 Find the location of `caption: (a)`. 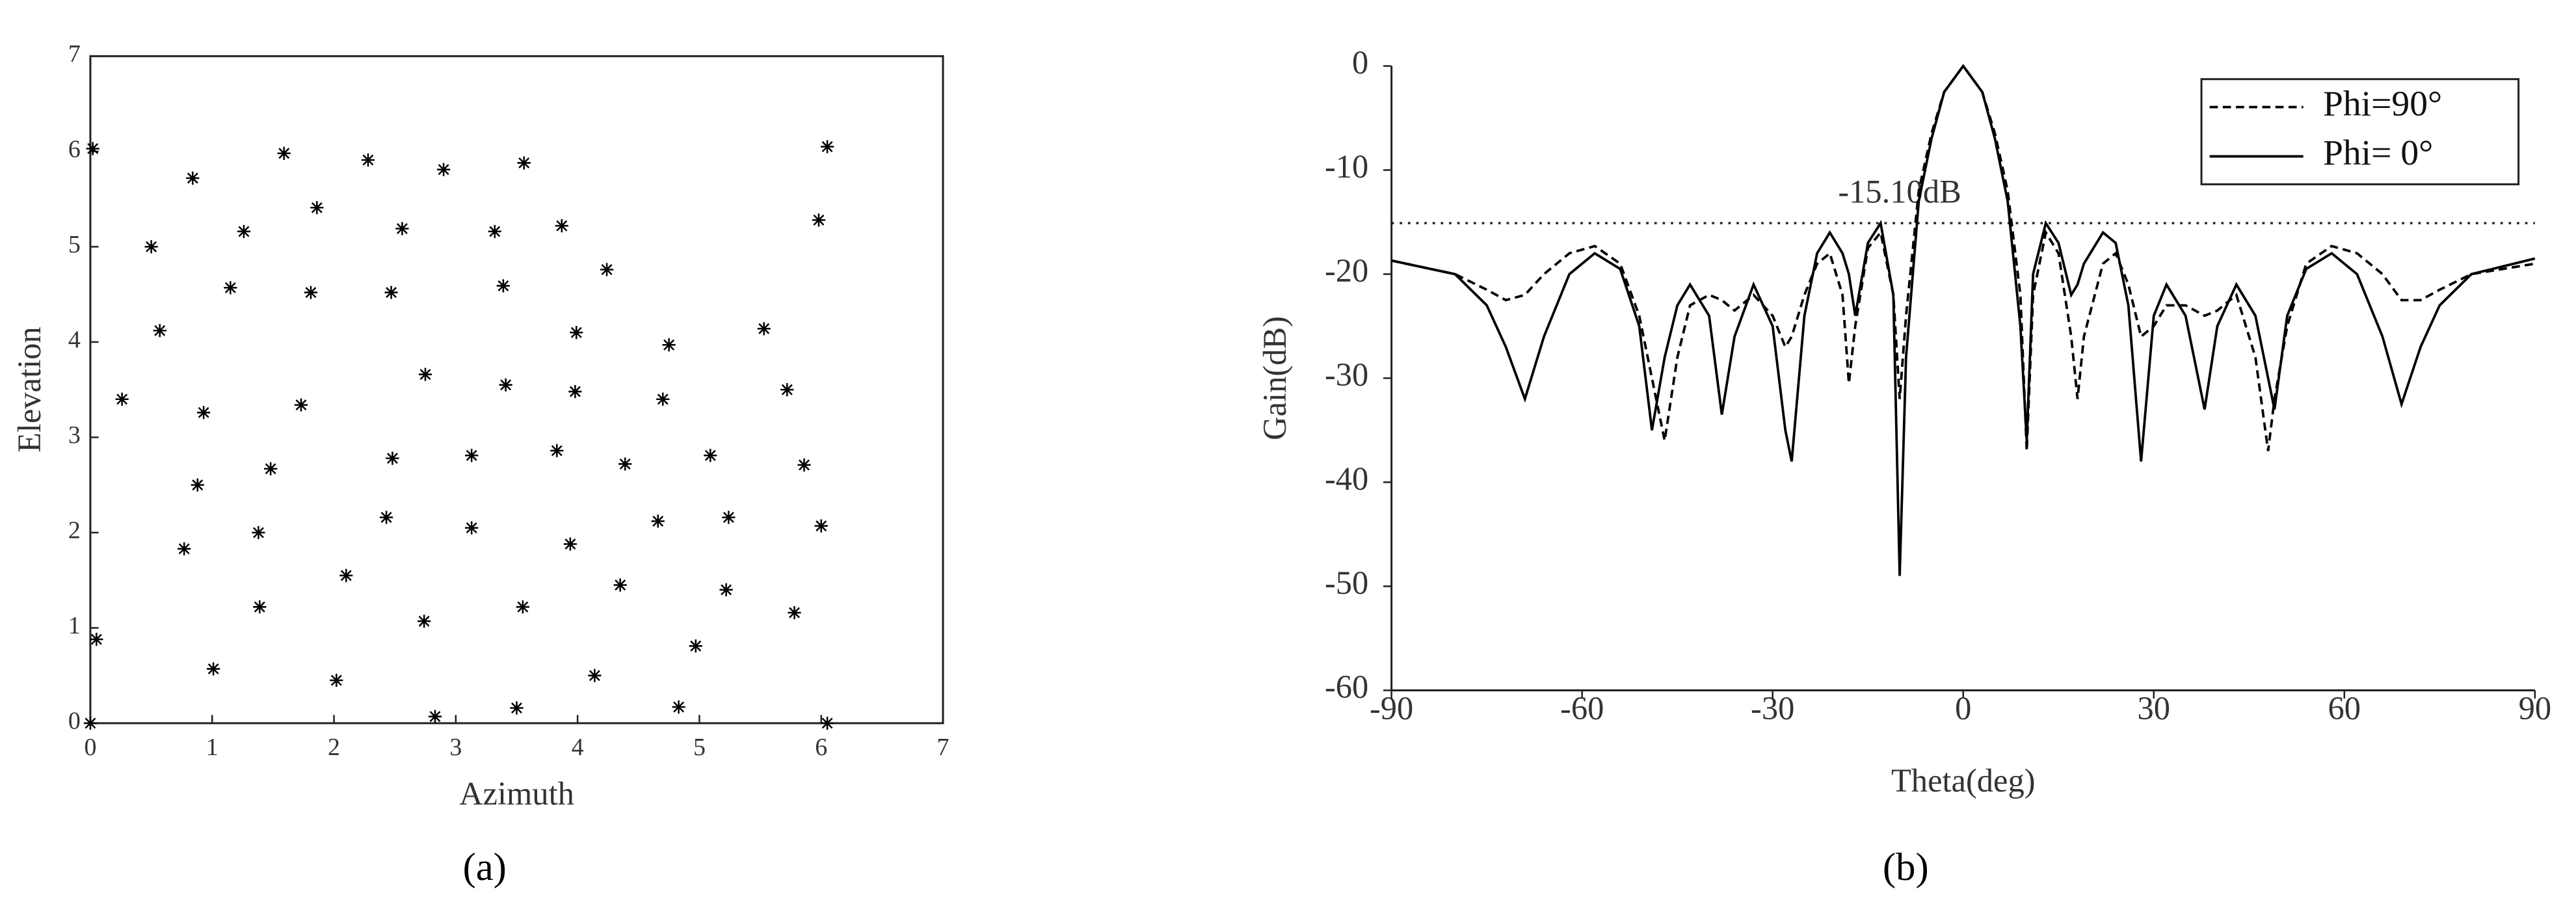

caption: (a) is located at coordinates (485, 867).